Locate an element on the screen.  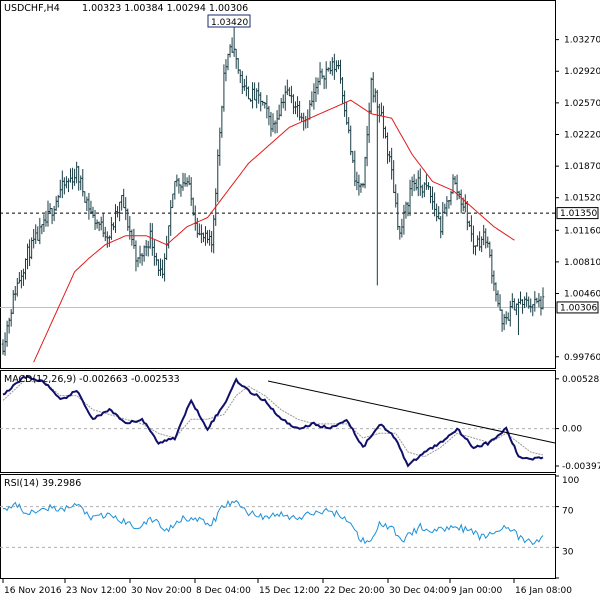
peak-label-box is located at coordinates (229, 21).